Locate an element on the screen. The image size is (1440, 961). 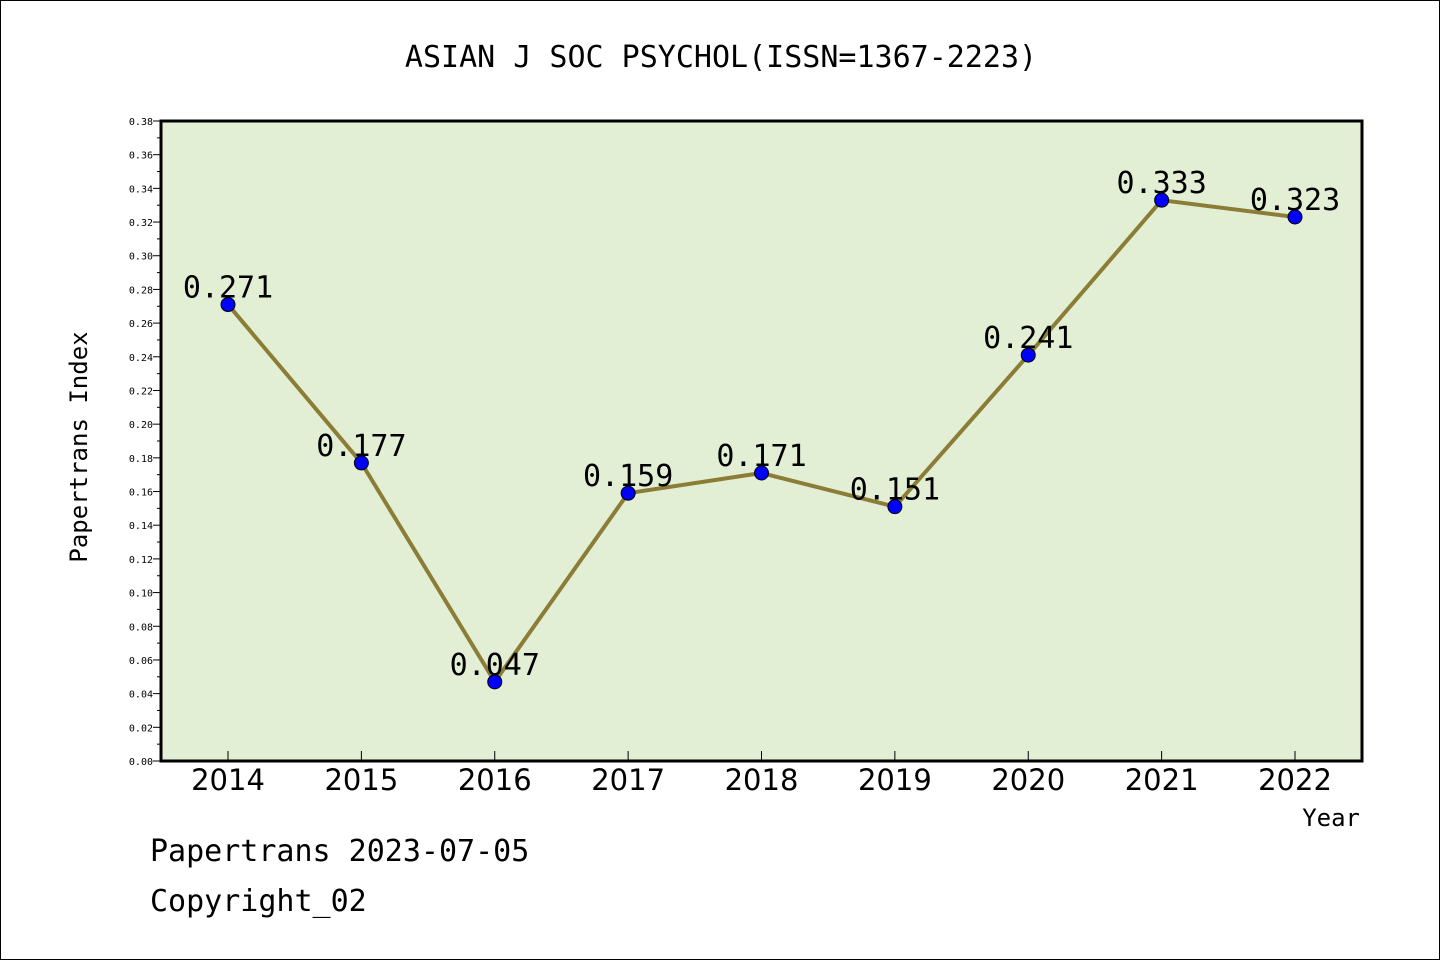
footer-date: Papertrans 2023-07-05 is located at coordinates (340, 851).